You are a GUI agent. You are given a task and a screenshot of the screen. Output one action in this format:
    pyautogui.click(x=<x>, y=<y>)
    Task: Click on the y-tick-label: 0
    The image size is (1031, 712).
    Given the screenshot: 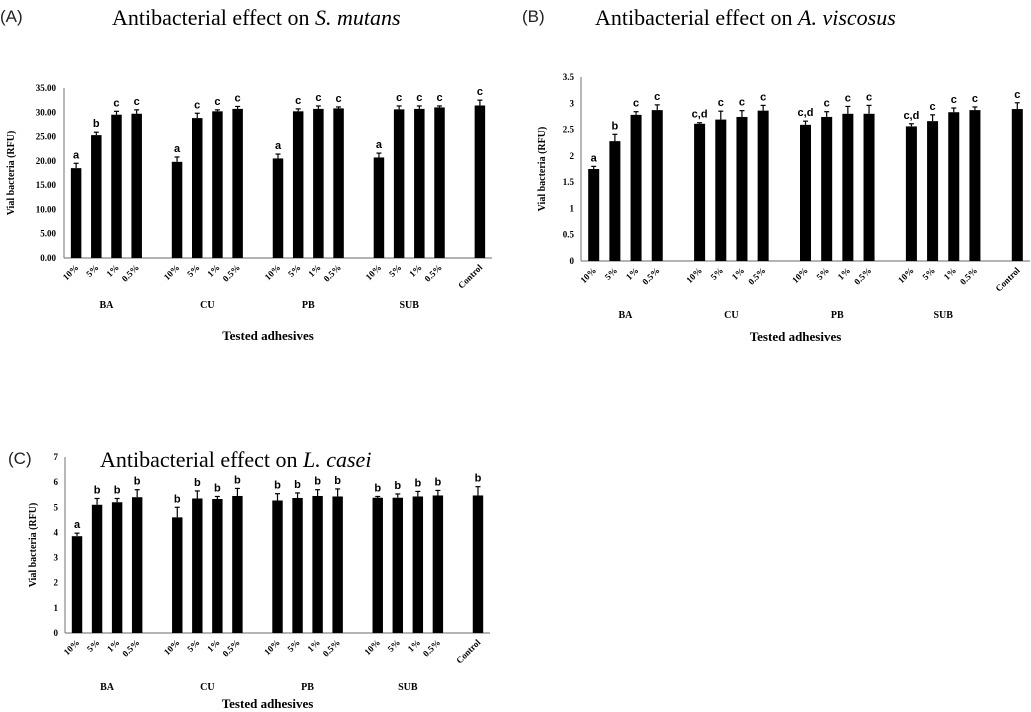 What is the action you would take?
    pyautogui.click(x=572, y=261)
    